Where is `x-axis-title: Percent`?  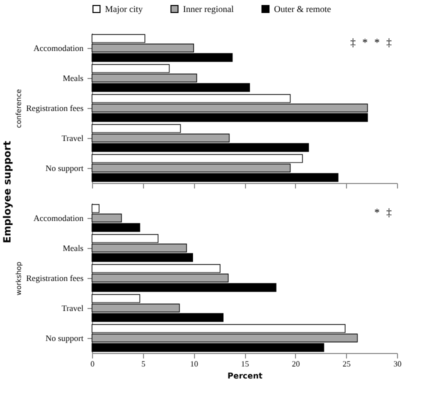 x-axis-title: Percent is located at coordinates (245, 376).